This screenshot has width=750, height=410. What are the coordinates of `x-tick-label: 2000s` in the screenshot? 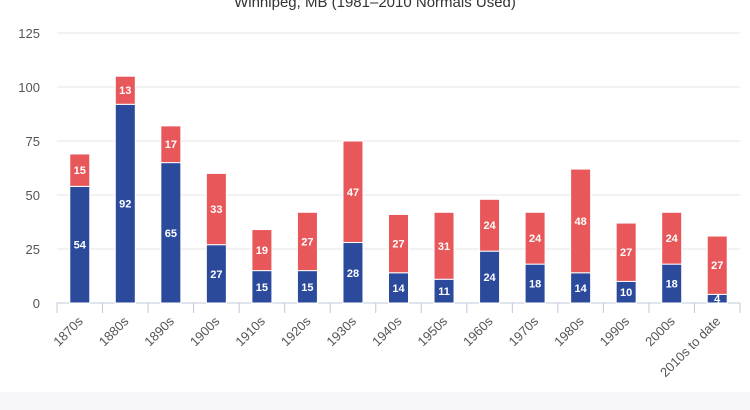 It's located at (660, 331).